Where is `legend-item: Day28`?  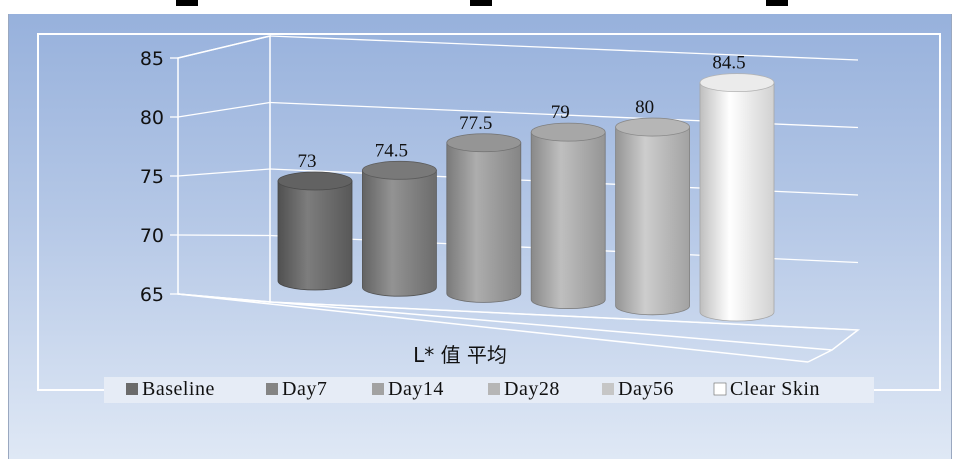
legend-item: Day28 is located at coordinates (524, 389).